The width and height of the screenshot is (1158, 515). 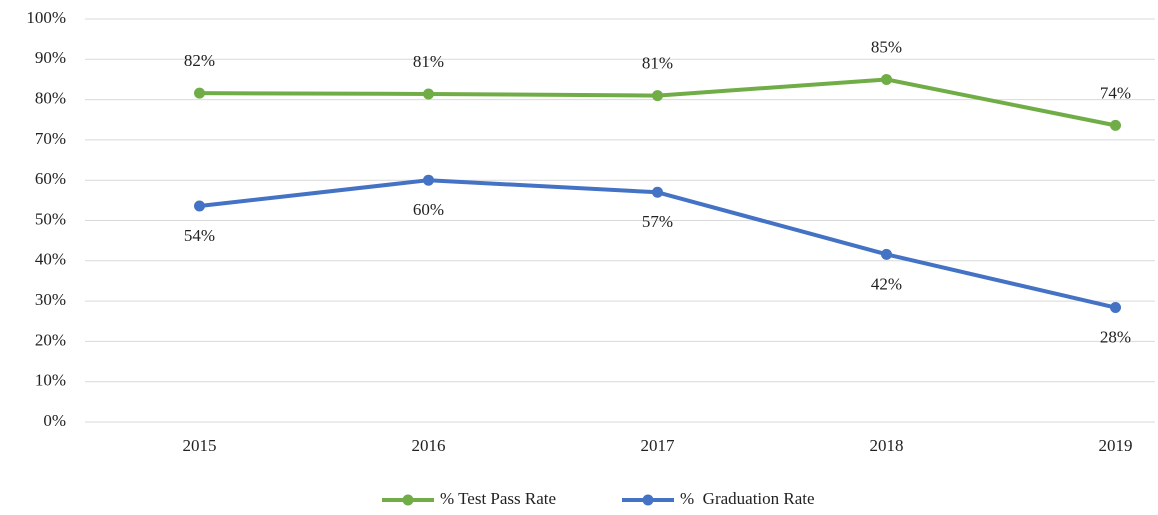 What do you see at coordinates (200, 445) in the screenshot?
I see `x-tick-label: 2015` at bounding box center [200, 445].